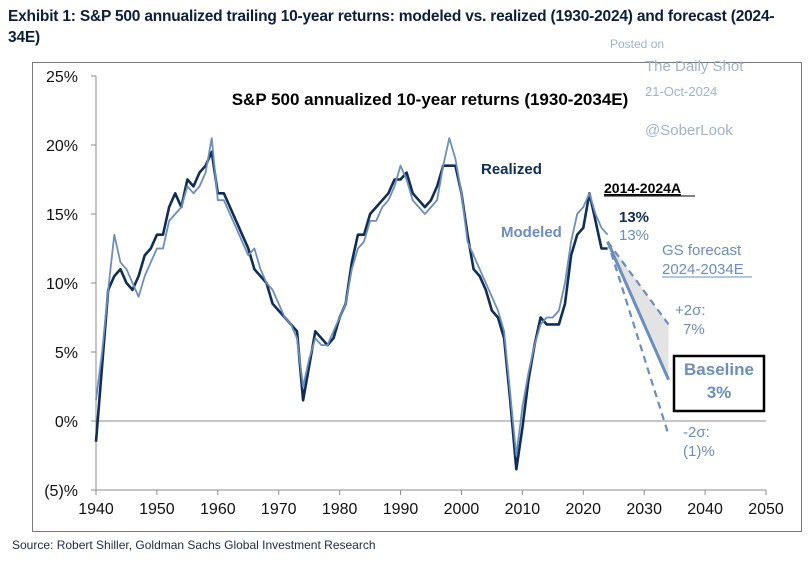 Image resolution: width=808 pixels, height=570 pixels. I want to click on x-tick-label: 2050, so click(766, 509).